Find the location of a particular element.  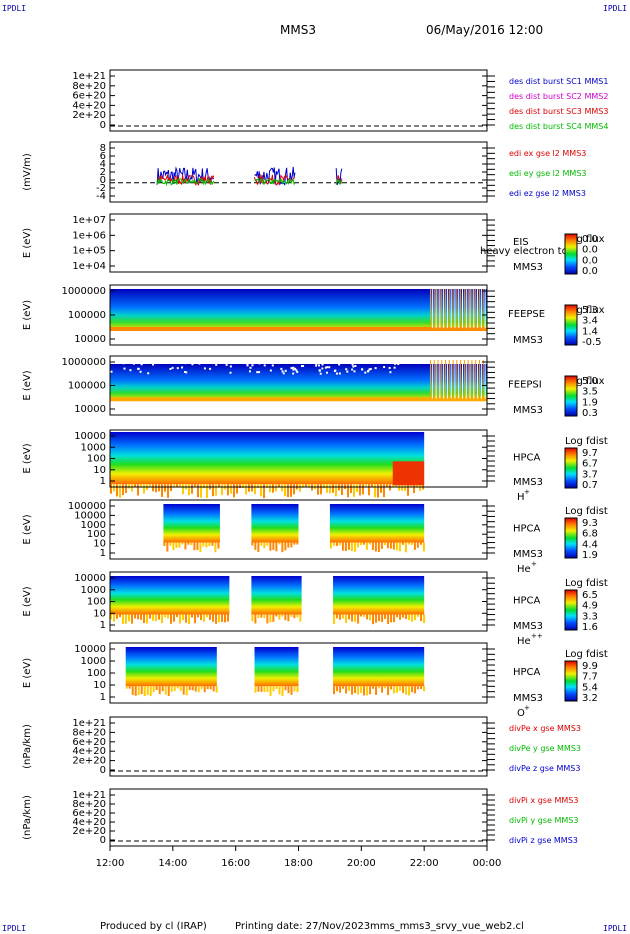

species-charge: ++ is located at coordinates (537, 636).